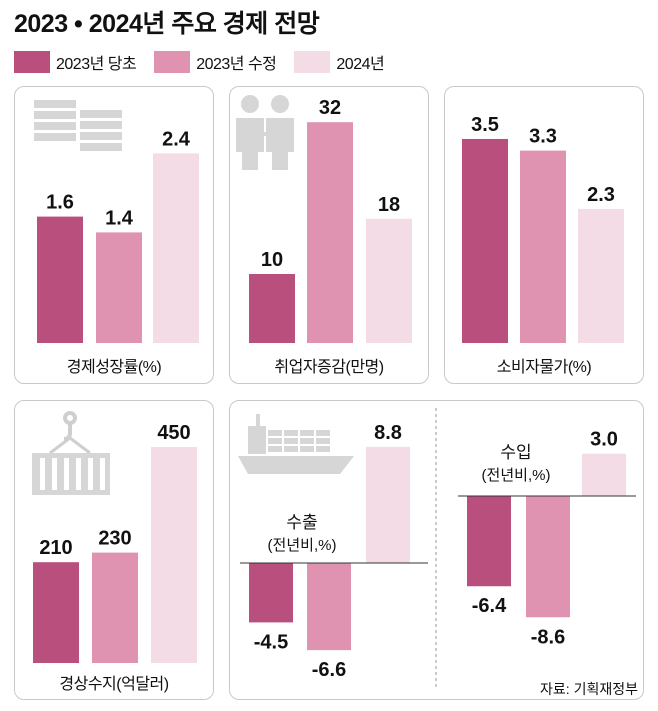 This screenshot has height=711, width=658. I want to click on bar-employment-2024, so click(389, 280).